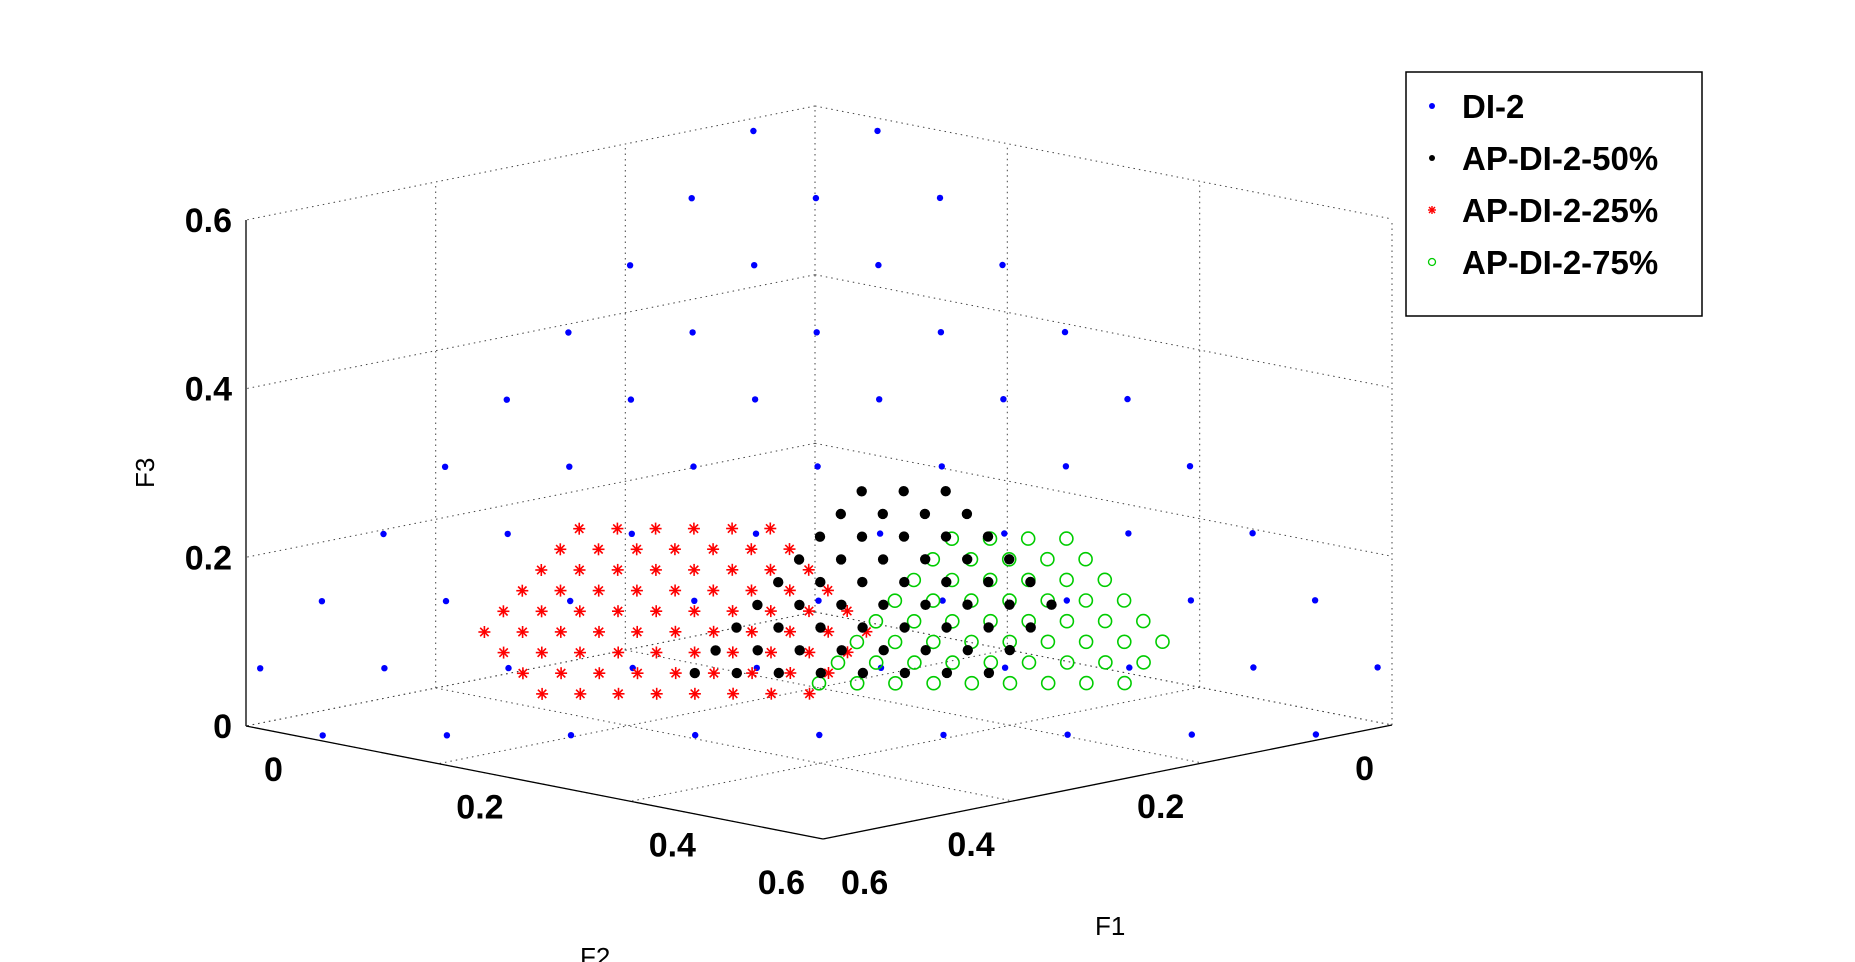  I want to click on y-tick-label: 0.2, so click(1160, 807).